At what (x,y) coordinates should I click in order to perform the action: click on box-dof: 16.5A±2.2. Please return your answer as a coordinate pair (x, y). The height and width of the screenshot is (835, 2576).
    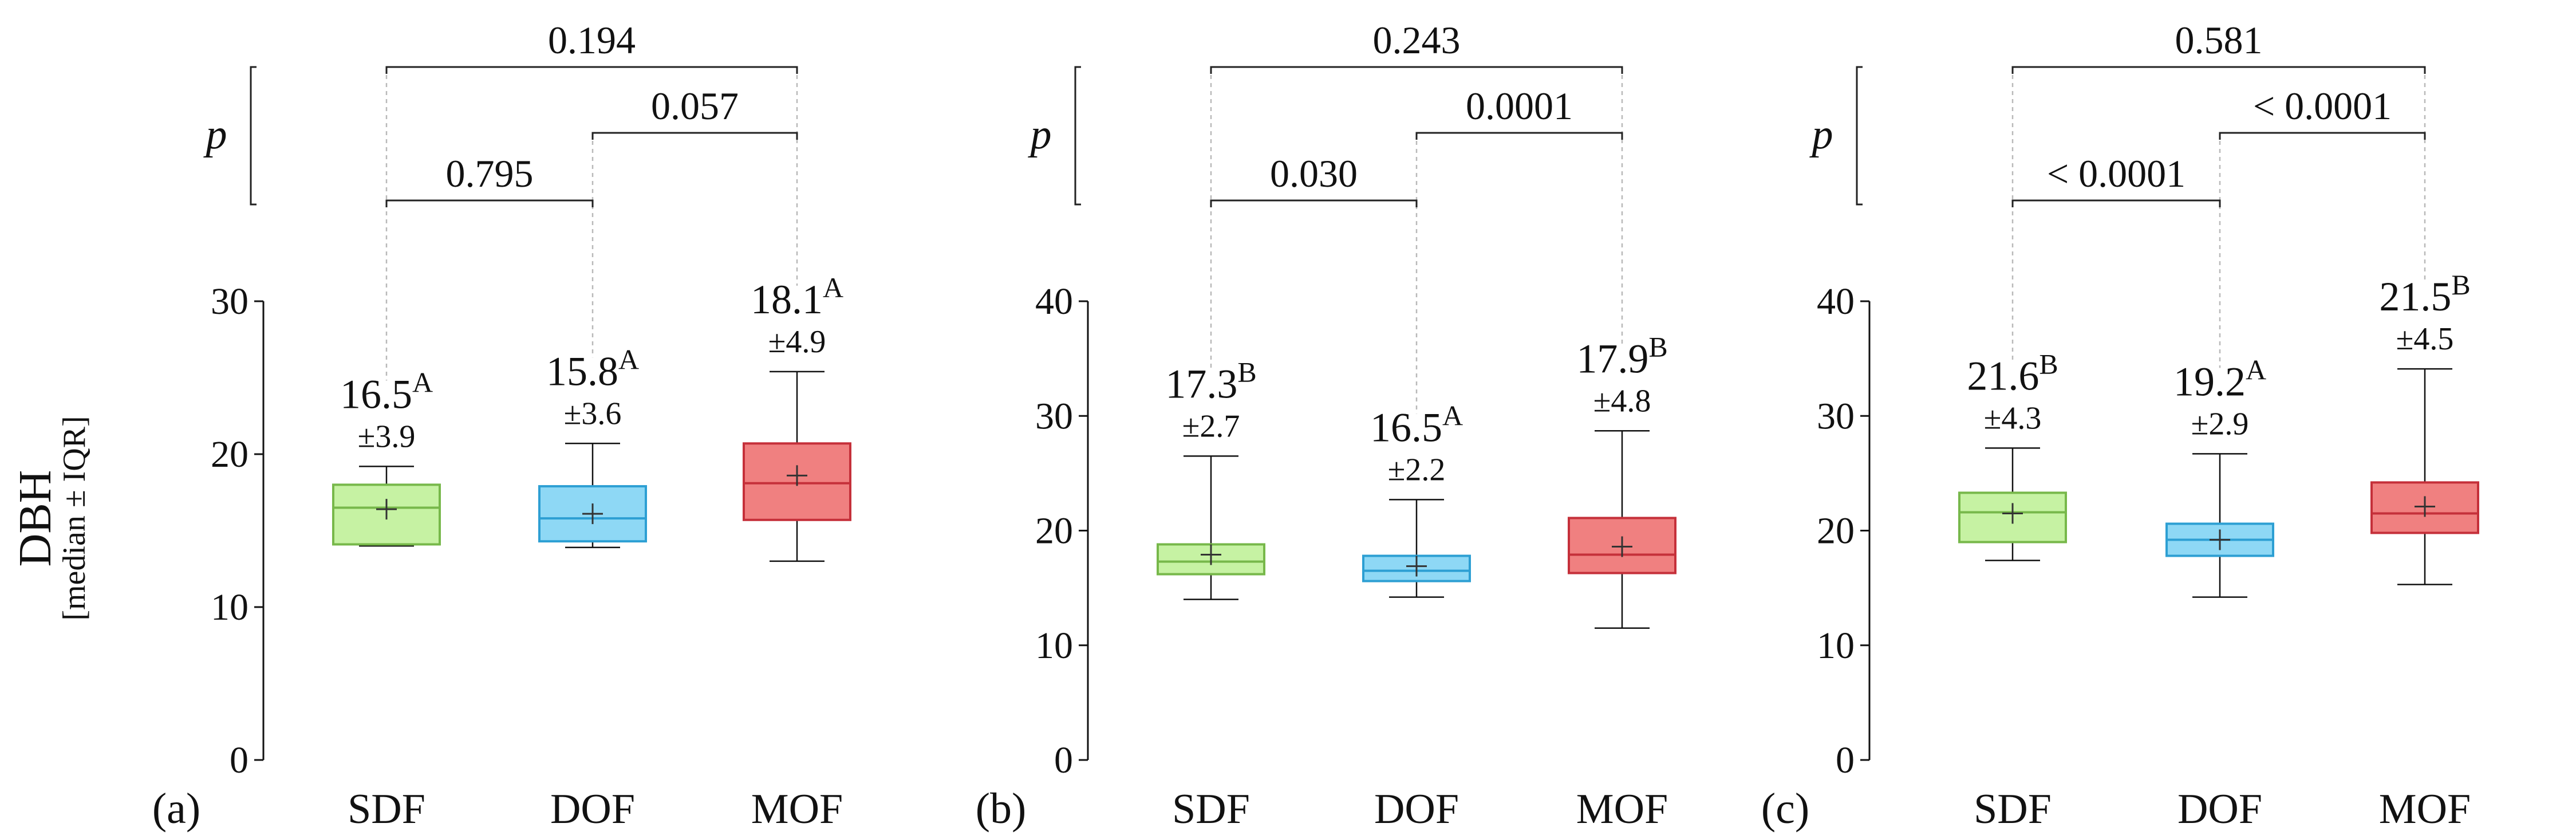
    Looking at the image, I should click on (1416, 499).